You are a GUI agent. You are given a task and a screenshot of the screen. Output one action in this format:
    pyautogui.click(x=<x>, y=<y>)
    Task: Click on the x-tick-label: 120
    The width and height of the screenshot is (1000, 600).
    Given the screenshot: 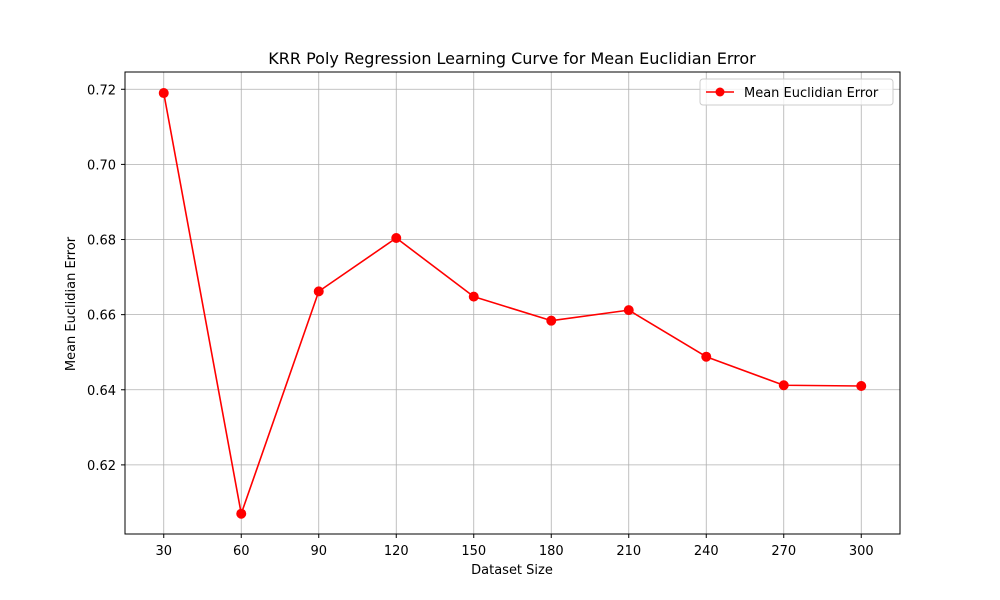 What is the action you would take?
    pyautogui.click(x=396, y=551)
    